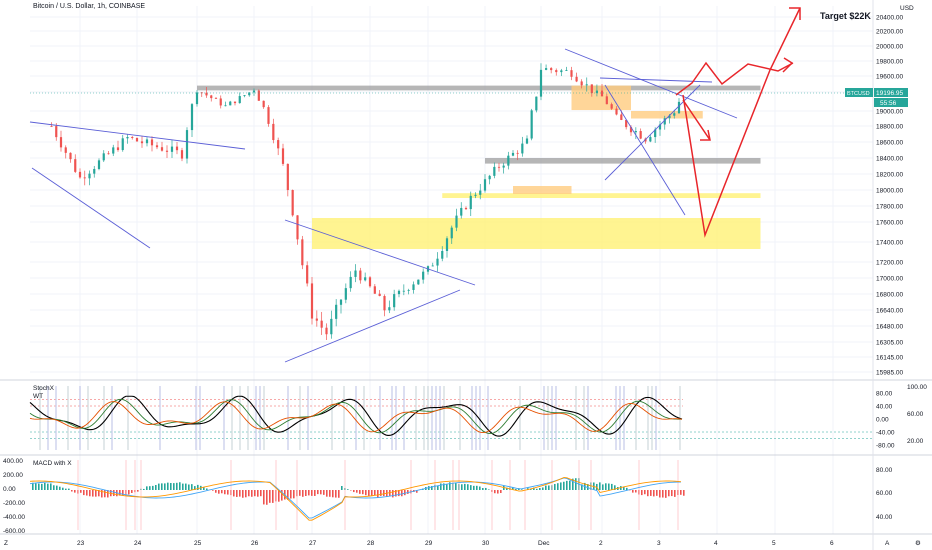 The width and height of the screenshot is (932, 550). What do you see at coordinates (455, 543) in the screenshot?
I see `time-axis: 23 24 25 26 27 28 29 30 Dec 2 3 4 5 6` at bounding box center [455, 543].